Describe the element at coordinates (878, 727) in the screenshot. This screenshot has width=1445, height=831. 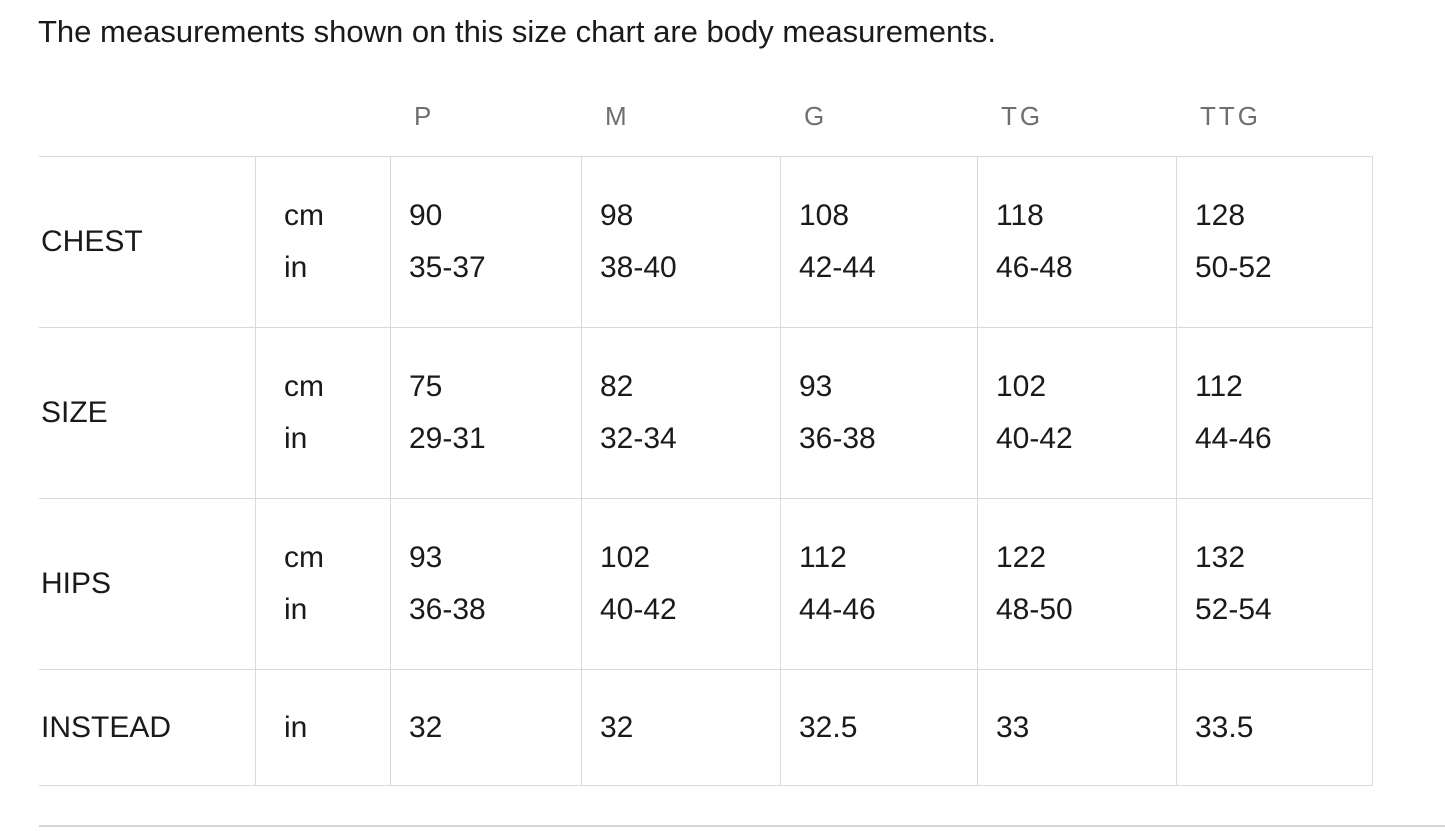
I see `value-cell-g: 32.5` at that location.